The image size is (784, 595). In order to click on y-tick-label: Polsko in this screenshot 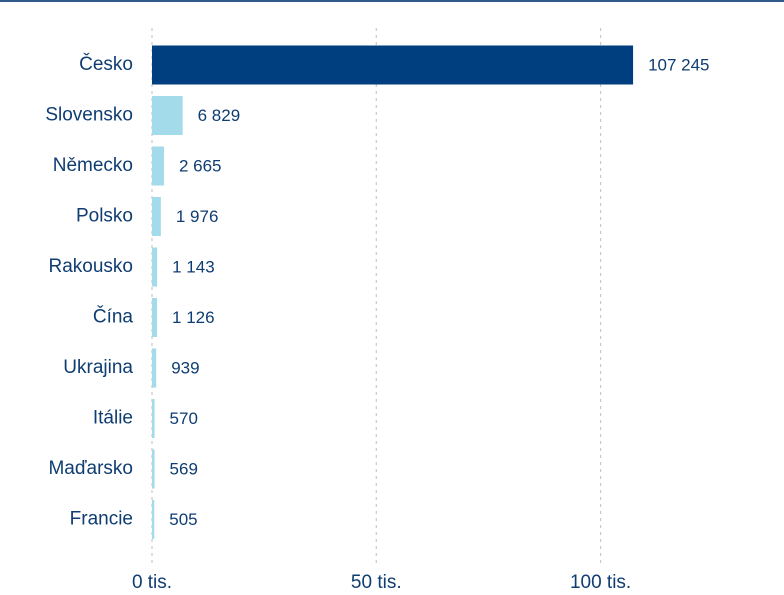, I will do `click(104, 216)`.